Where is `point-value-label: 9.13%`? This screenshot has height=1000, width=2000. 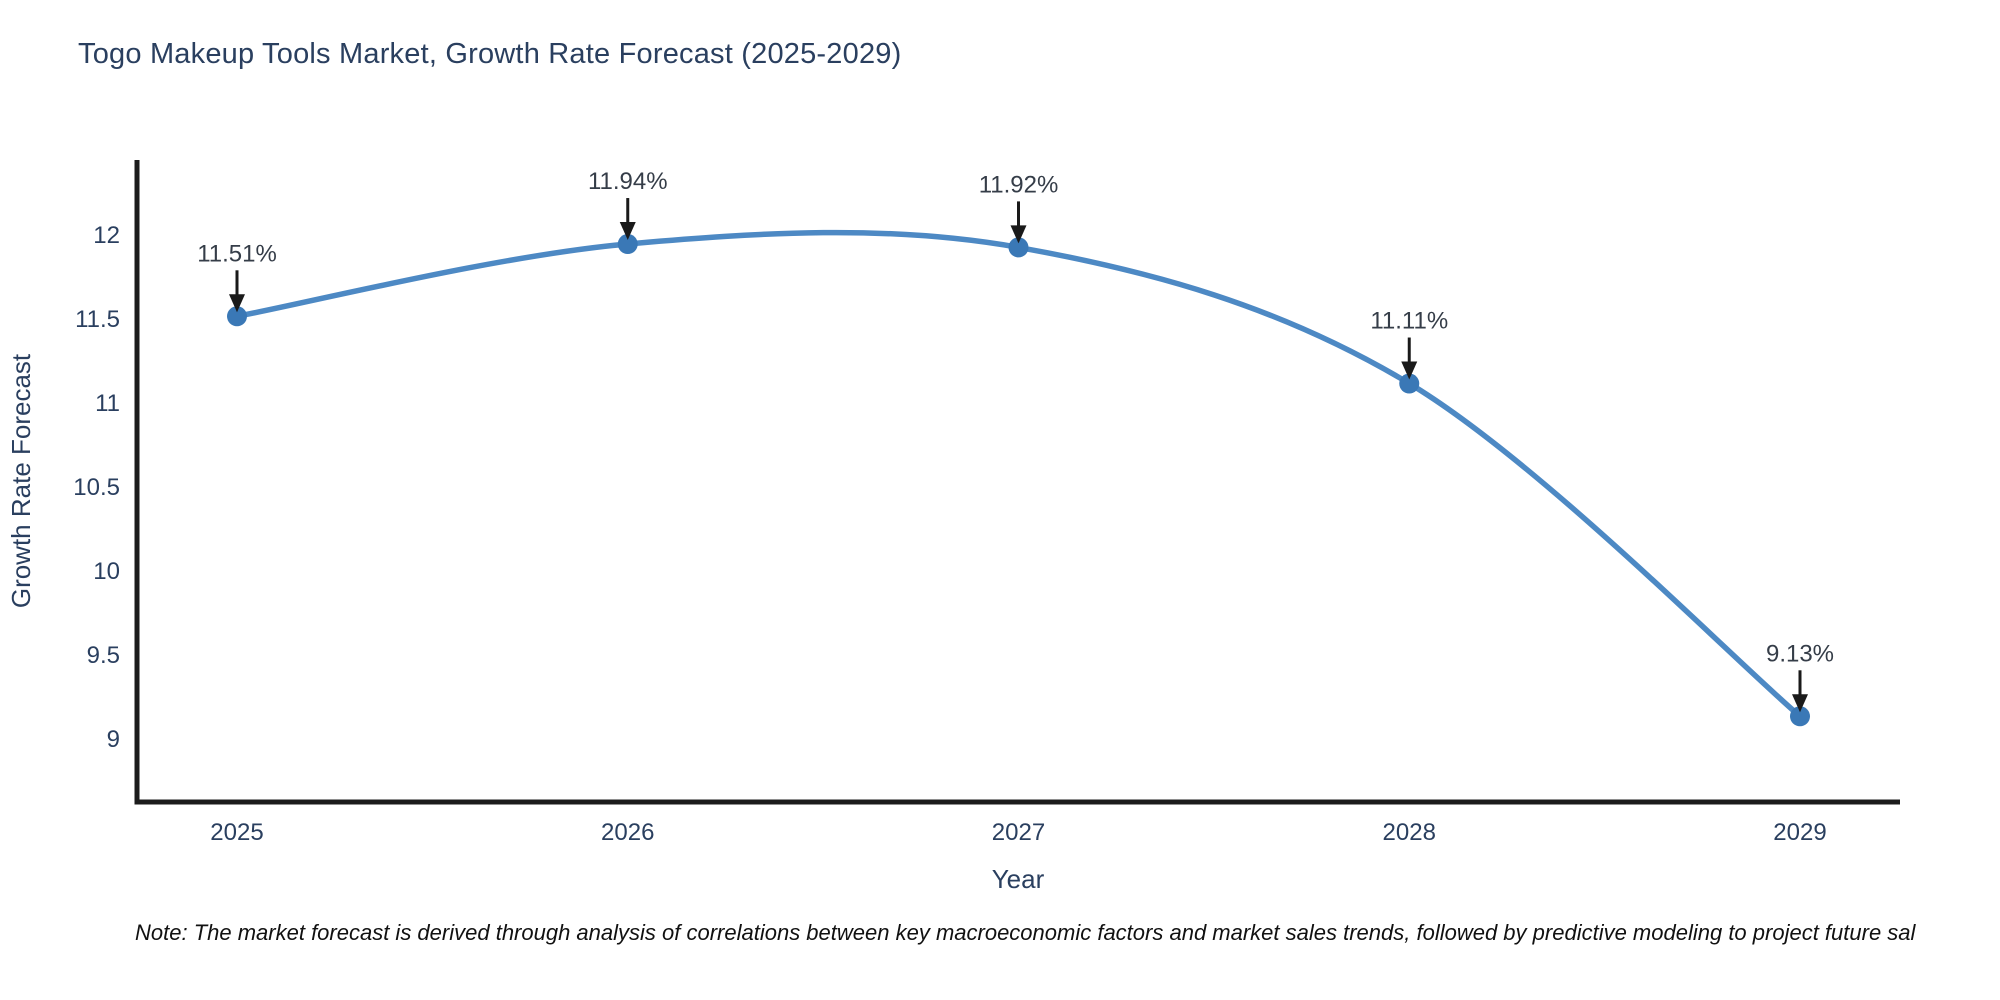
point-value-label: 9.13% is located at coordinates (1800, 653).